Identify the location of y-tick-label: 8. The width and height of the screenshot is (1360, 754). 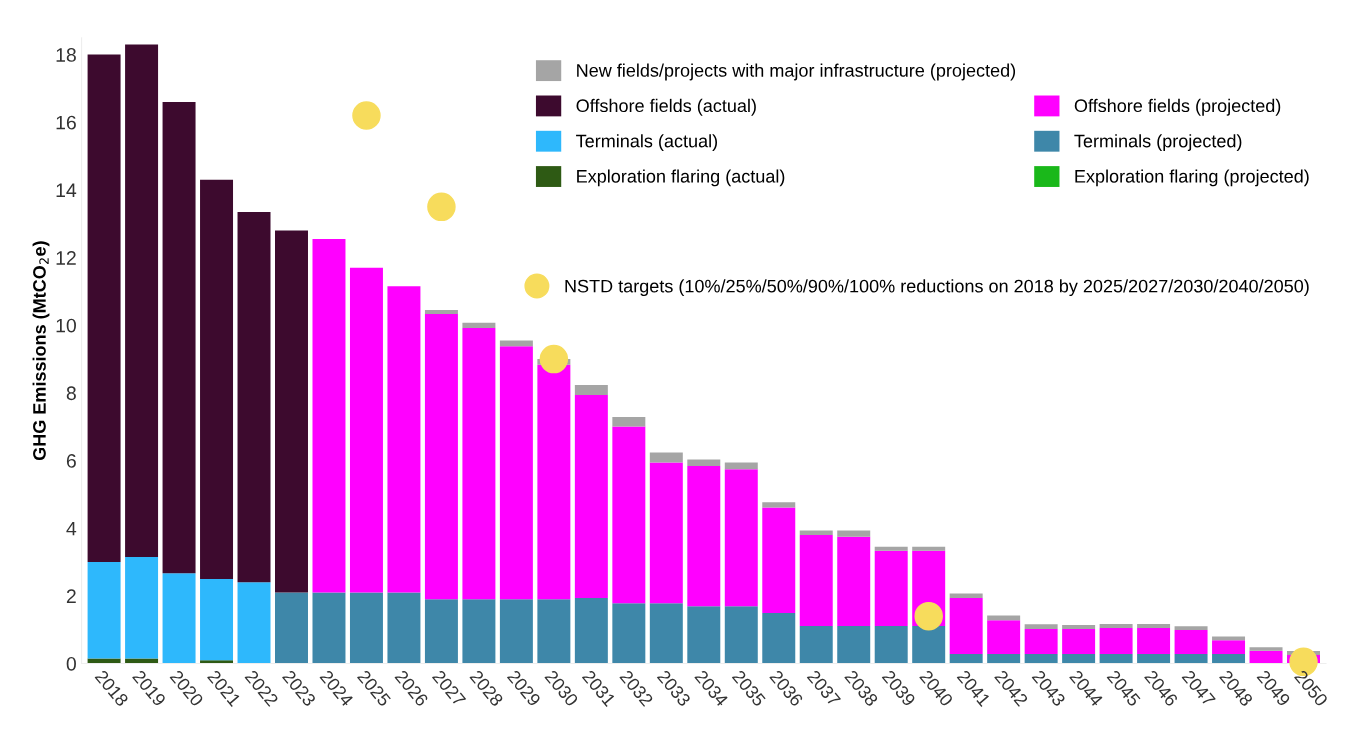
(71, 393).